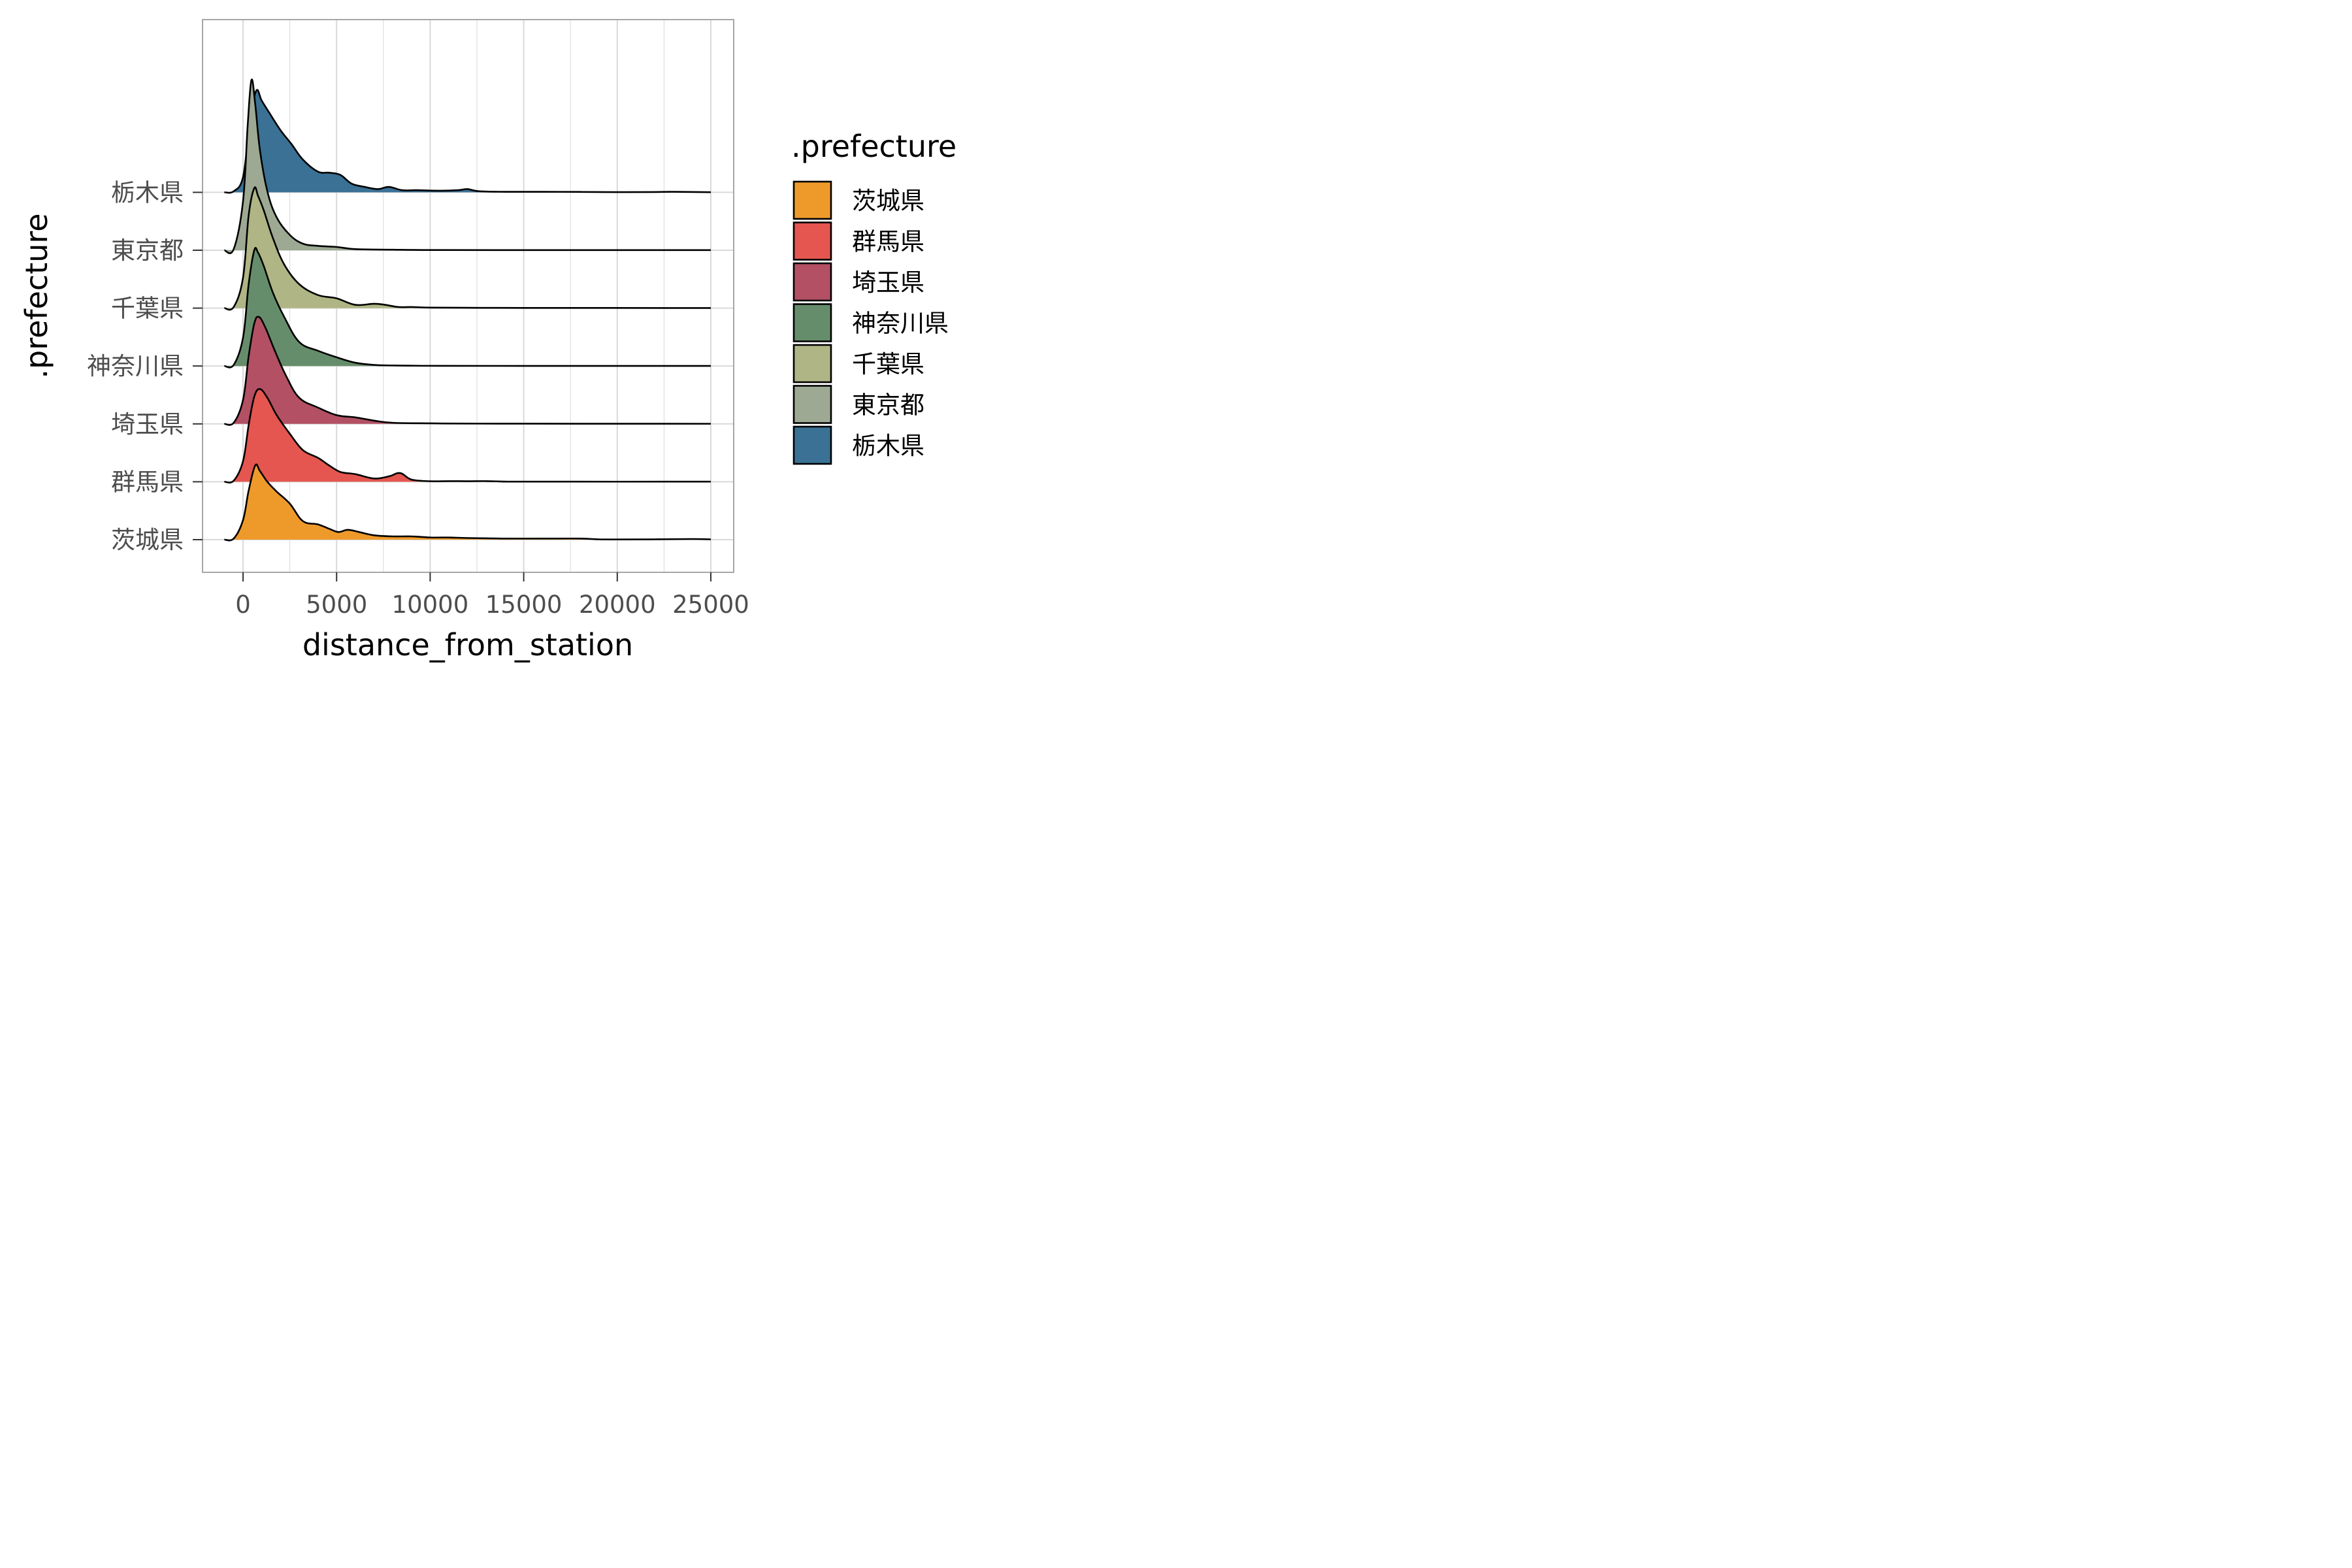 This screenshot has width=2352, height=1568. Describe the element at coordinates (147, 192) in the screenshot. I see `y-tick-label: 栃木県` at that location.